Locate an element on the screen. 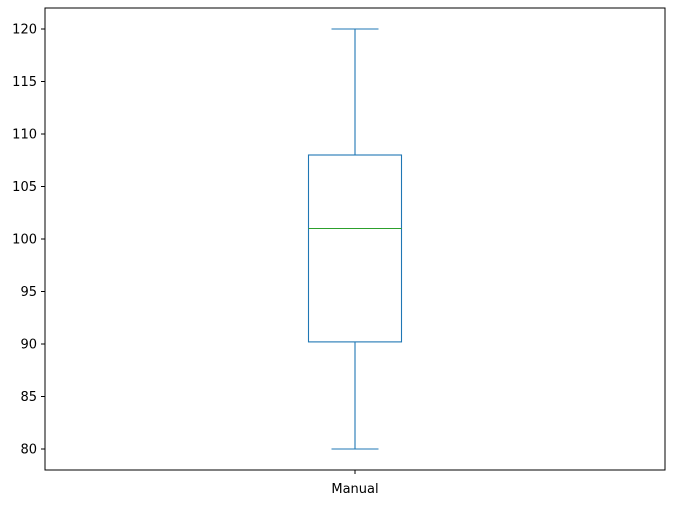 The height and width of the screenshot is (509, 676). y-tick-label: 110 is located at coordinates (24, 135).